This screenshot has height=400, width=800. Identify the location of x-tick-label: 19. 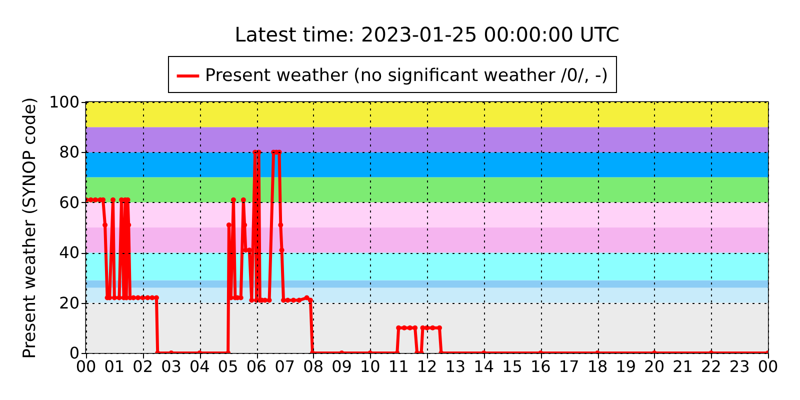
(626, 366).